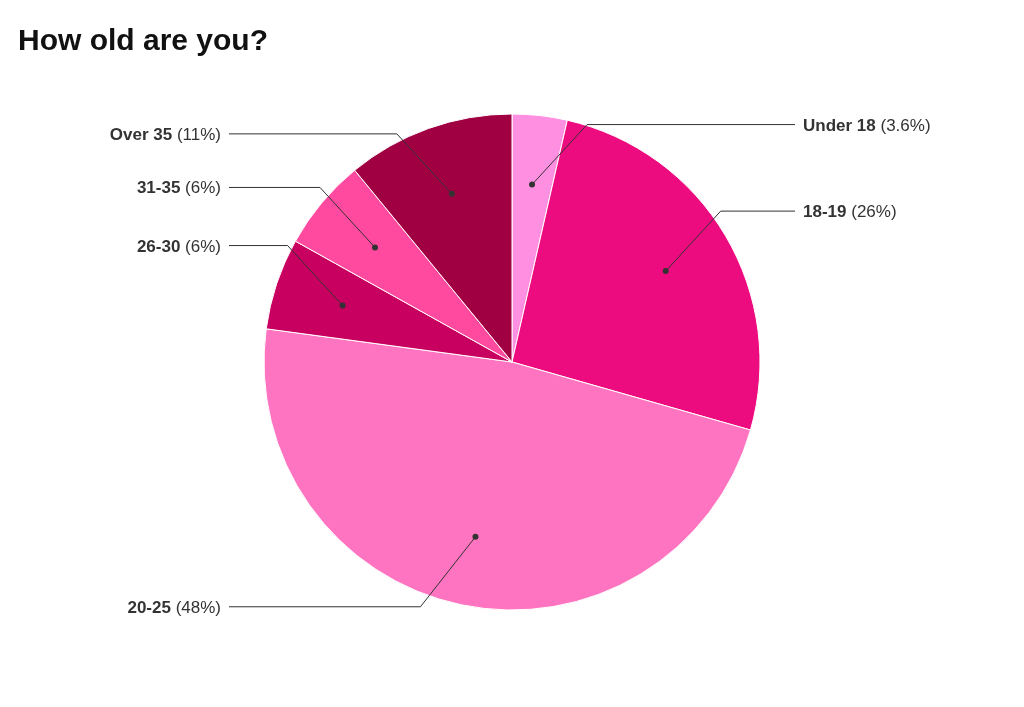  I want to click on slice-label: Under 18, so click(839, 125).